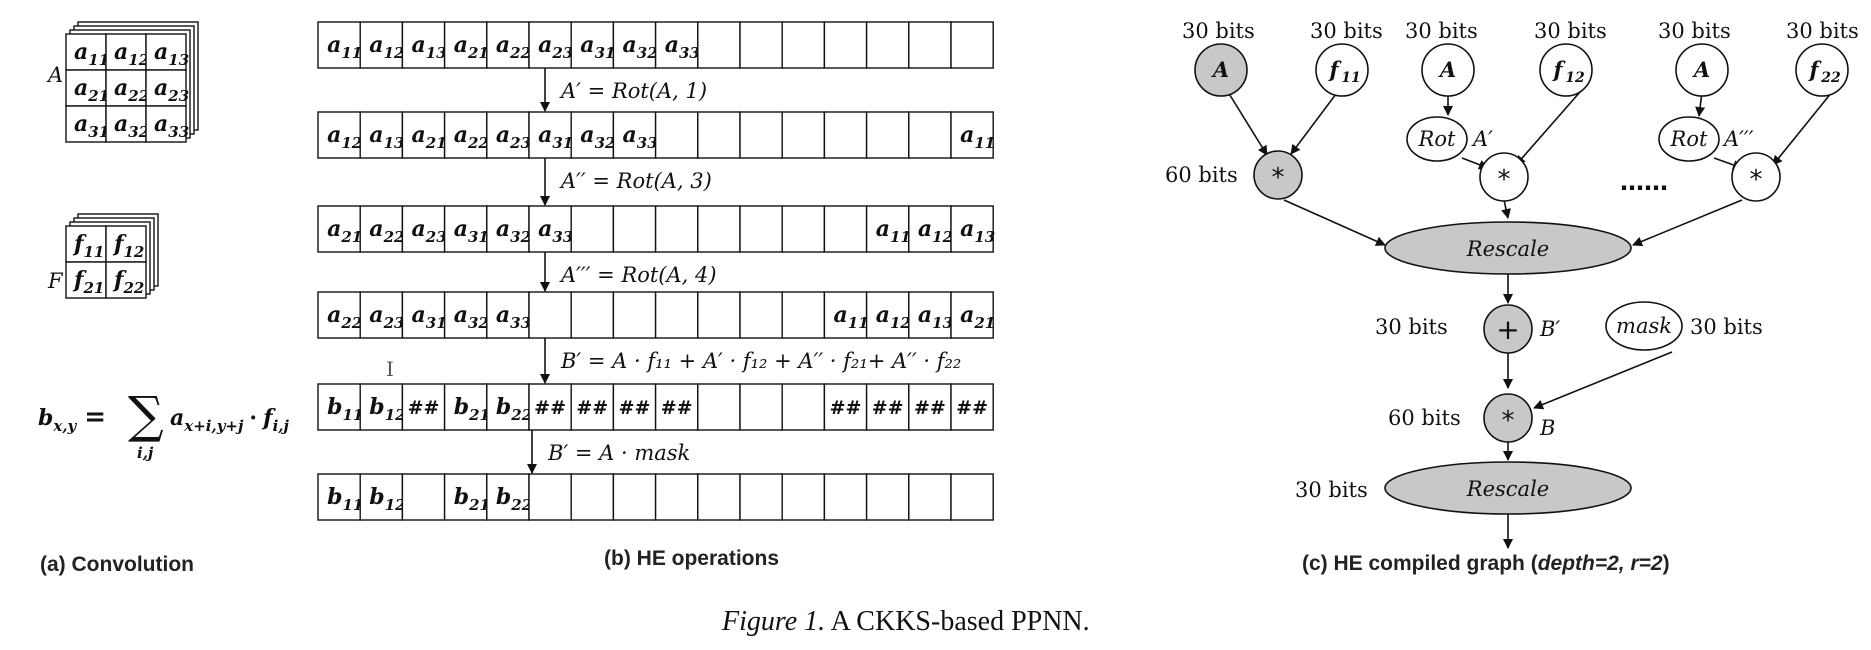 This screenshot has height=650, width=1871. I want to click on matrix-f-cell: f11, so click(86, 244).